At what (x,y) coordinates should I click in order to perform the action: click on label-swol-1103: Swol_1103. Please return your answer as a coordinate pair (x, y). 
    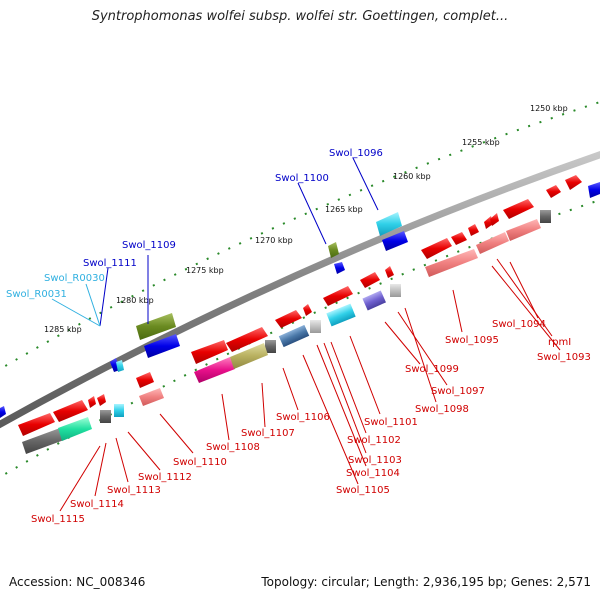
    Looking at the image, I should click on (375, 460).